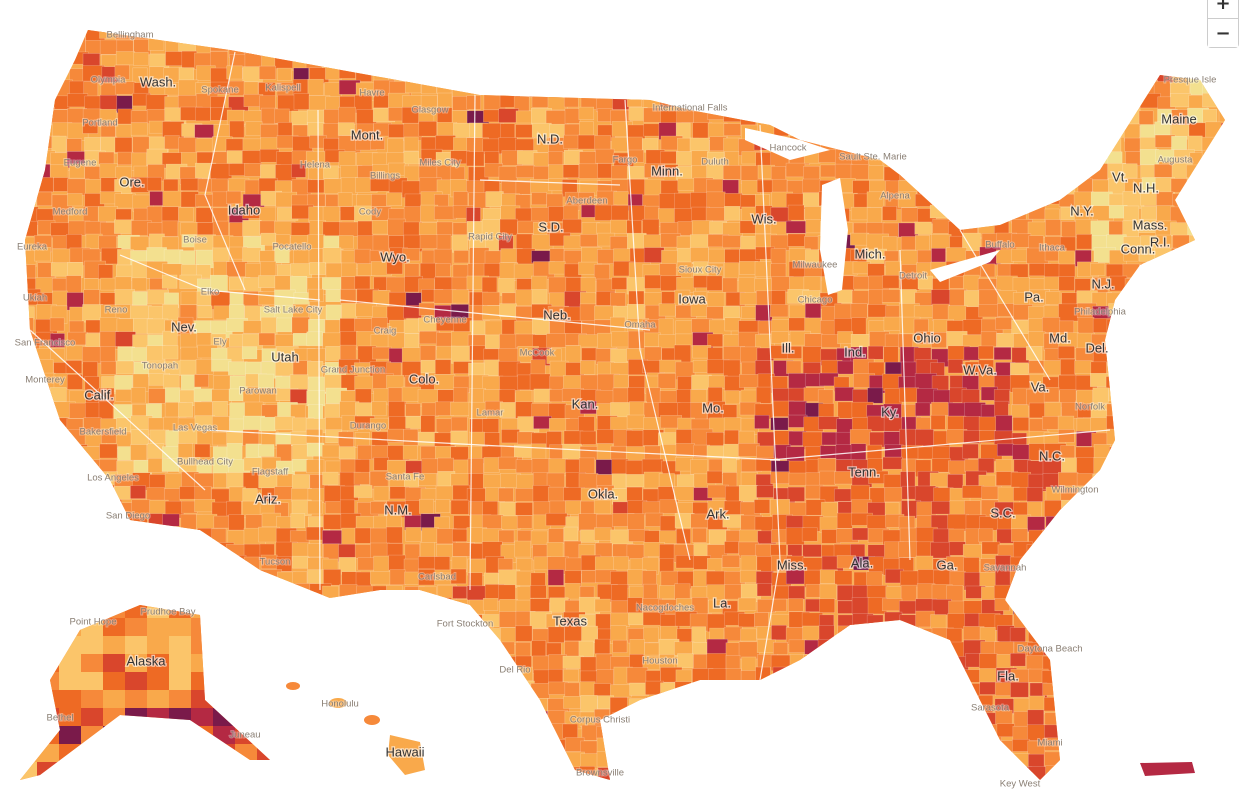  Describe the element at coordinates (1223, 9) in the screenshot. I see `zoom-in-button: +` at that location.